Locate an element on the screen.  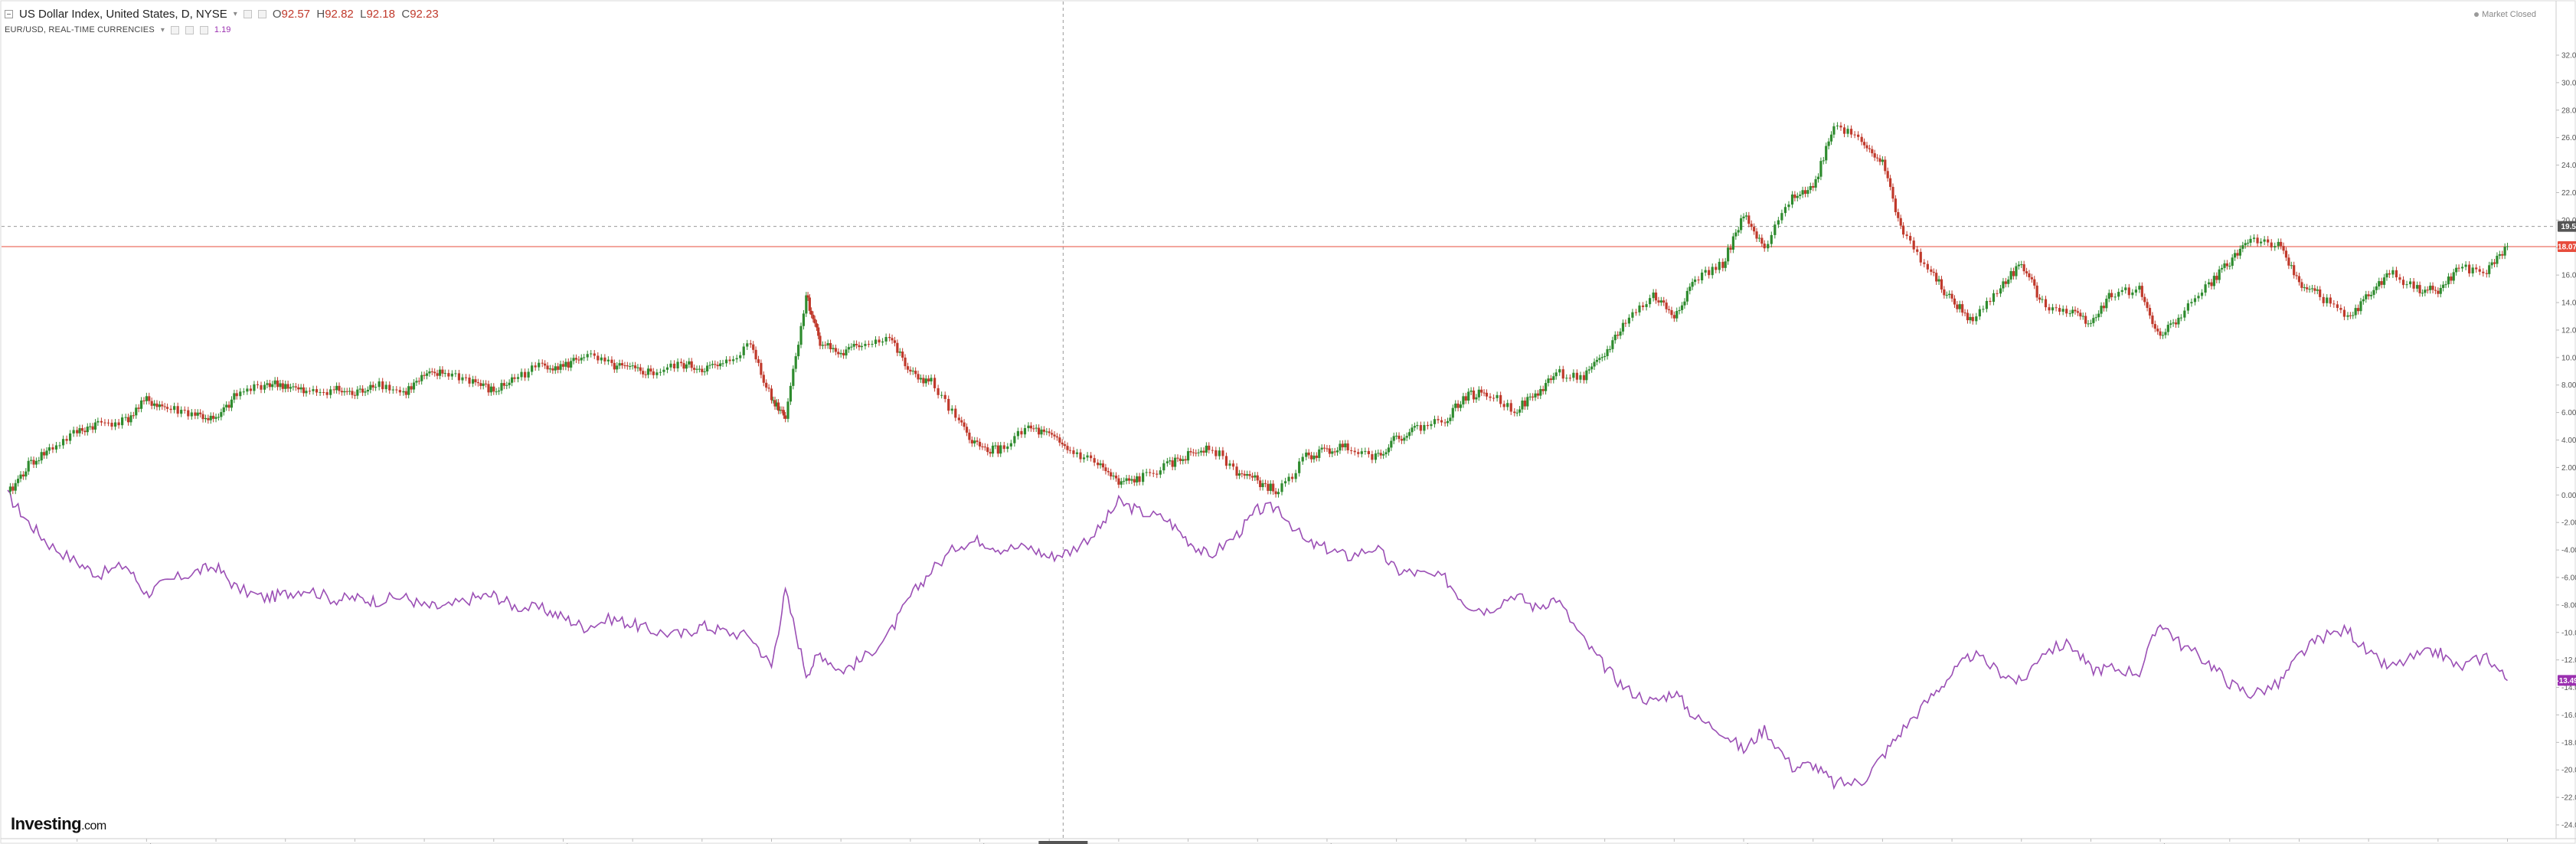
collapse-legend-icon is located at coordinates (9, 14).